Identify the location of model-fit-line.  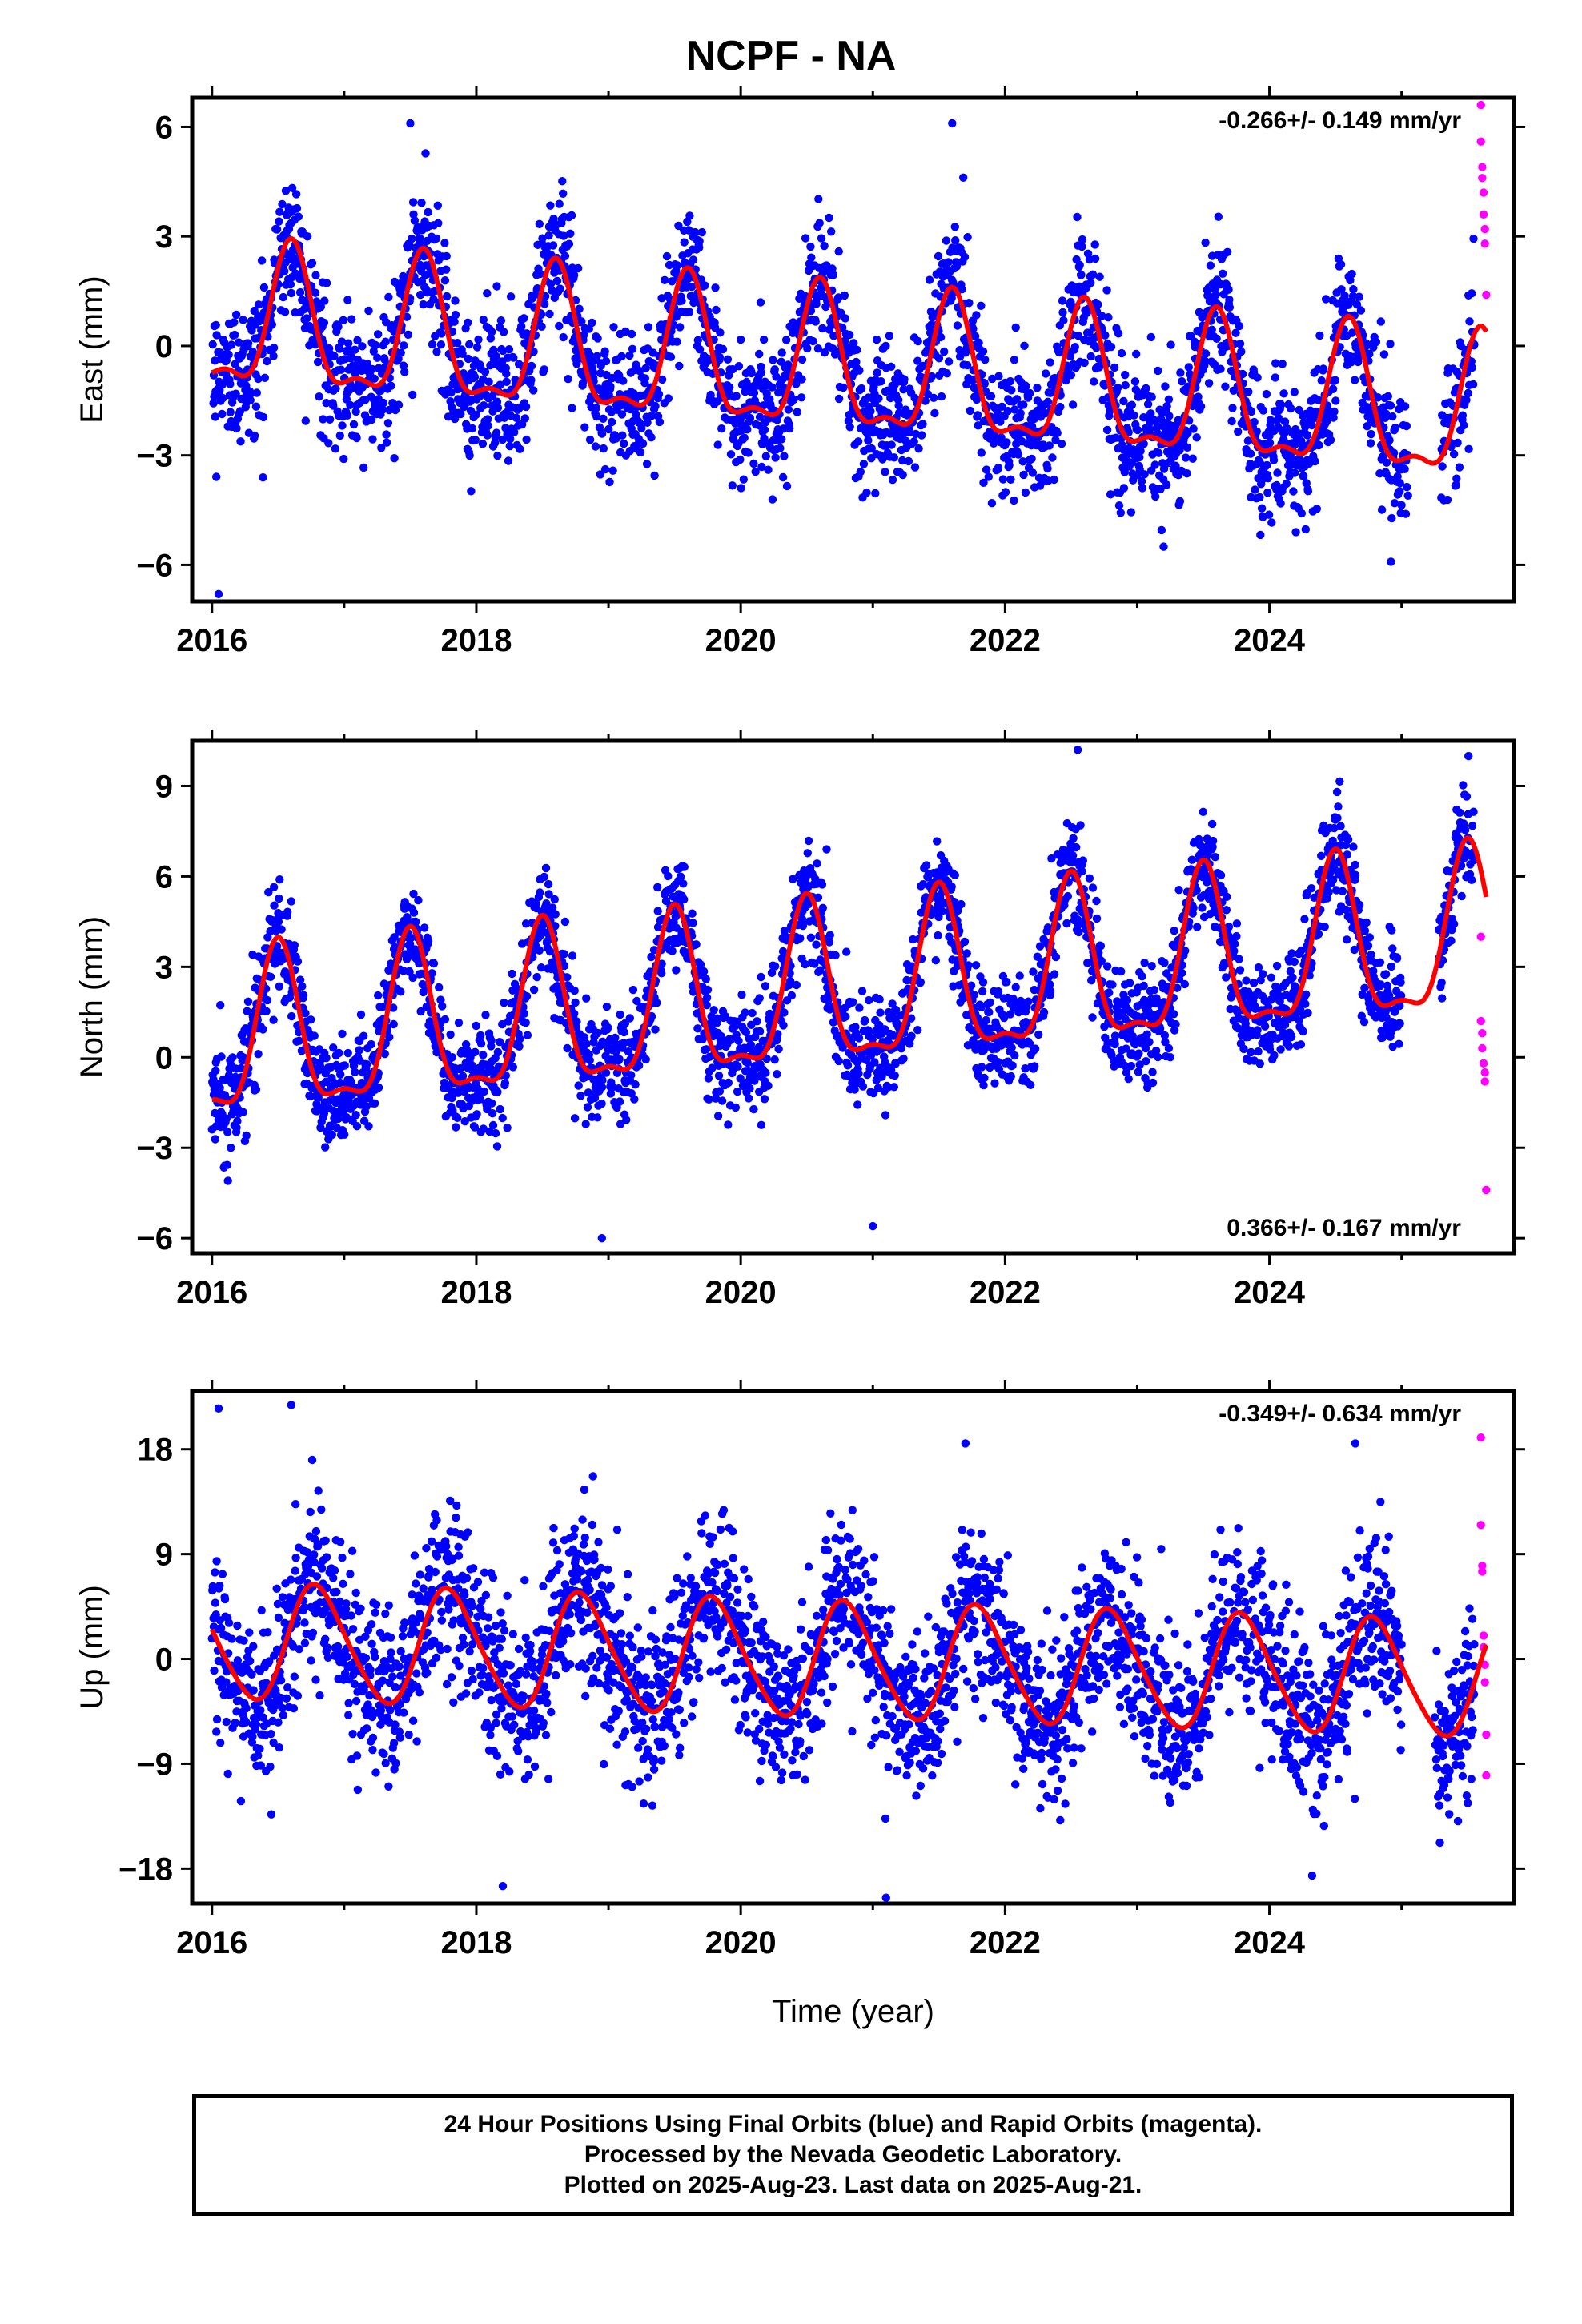
(849, 350).